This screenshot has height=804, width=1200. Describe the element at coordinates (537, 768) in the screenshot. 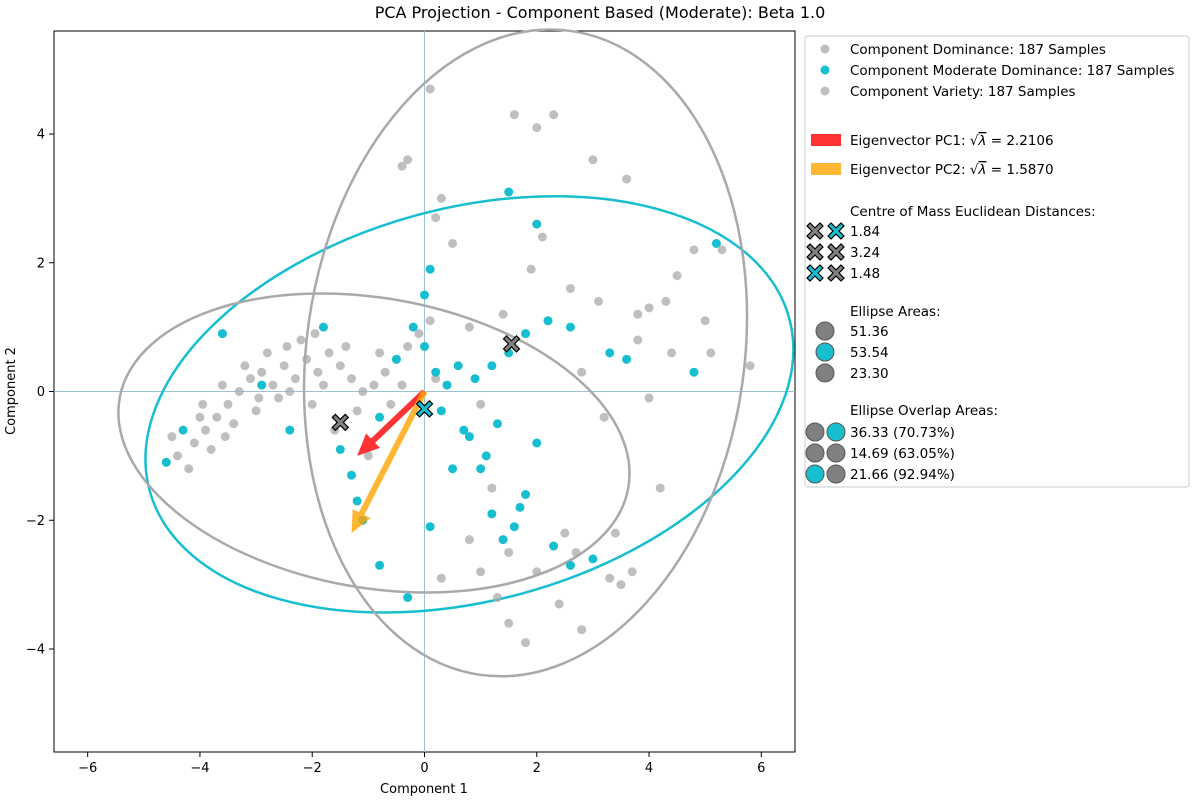

I see `x-tick-label-4: 2` at that location.